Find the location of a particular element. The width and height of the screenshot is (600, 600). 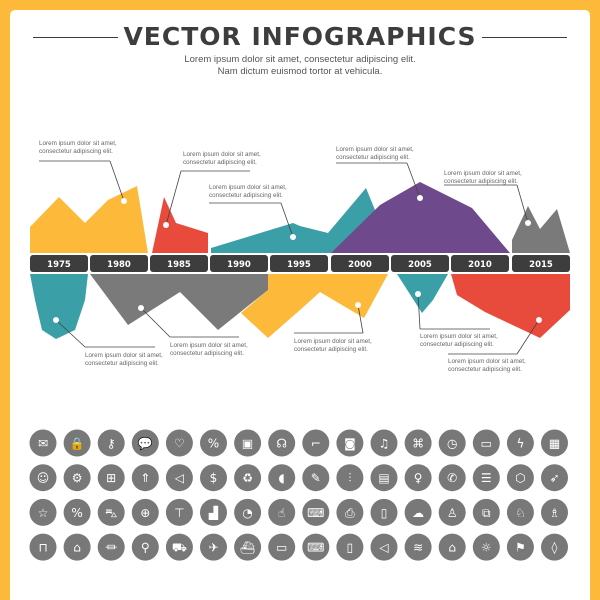

mail-icon: ✉ is located at coordinates (43, 443).